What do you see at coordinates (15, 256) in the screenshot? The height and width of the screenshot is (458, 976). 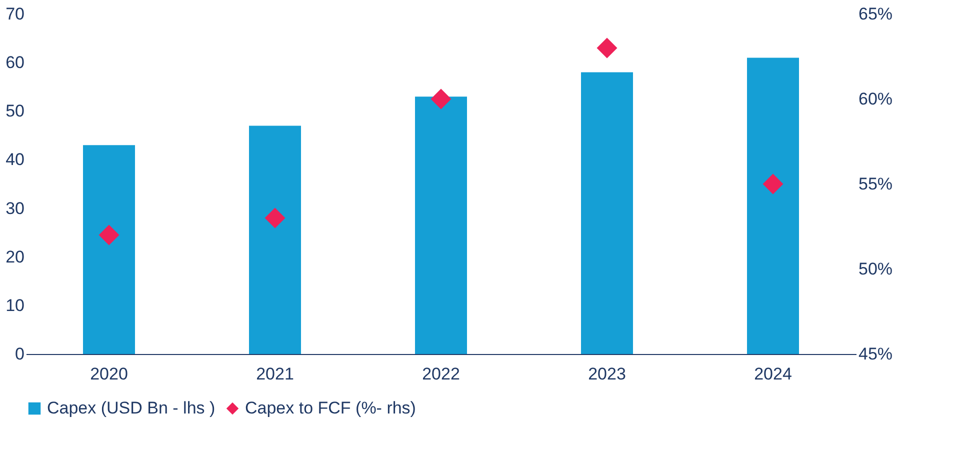 I see `y-tick-label: 20` at bounding box center [15, 256].